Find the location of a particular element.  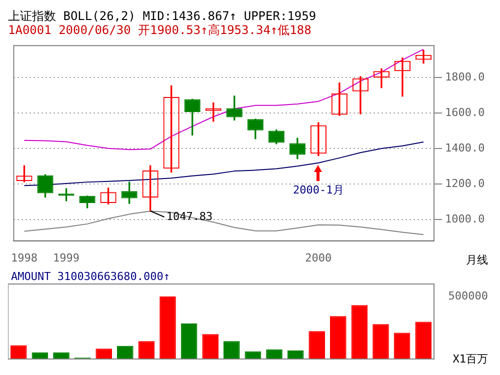

annotation: 2000-1月 is located at coordinates (318, 189).